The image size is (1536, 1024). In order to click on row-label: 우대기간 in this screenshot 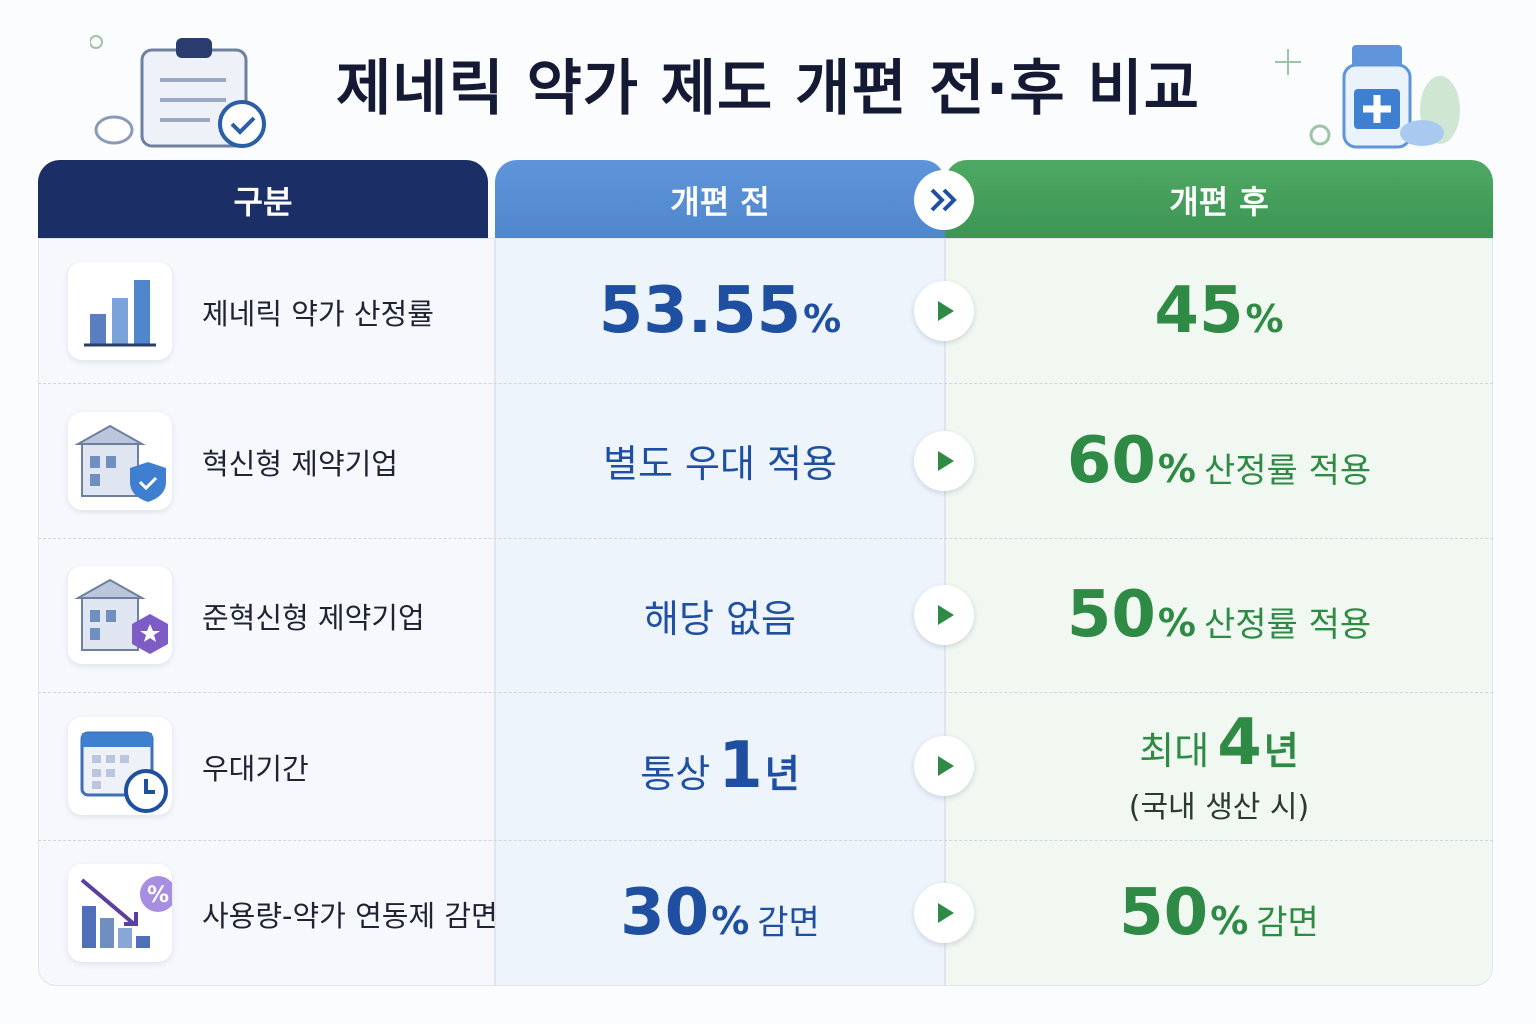, I will do `click(255, 769)`.